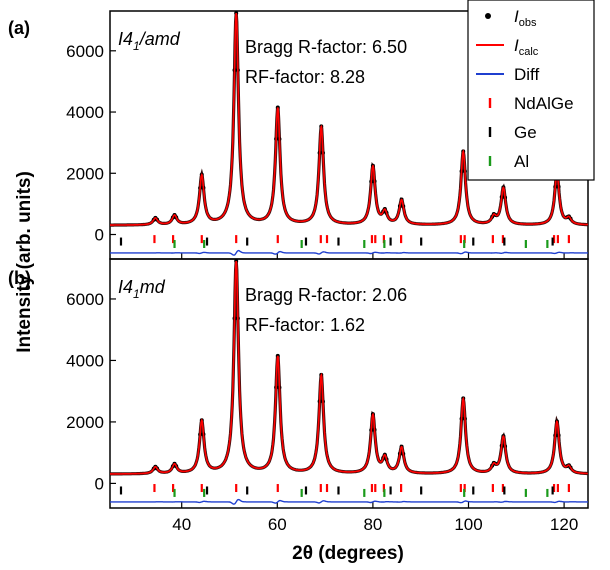 The height and width of the screenshot is (570, 610). I want to click on x-tick-label: 120, so click(564, 524).